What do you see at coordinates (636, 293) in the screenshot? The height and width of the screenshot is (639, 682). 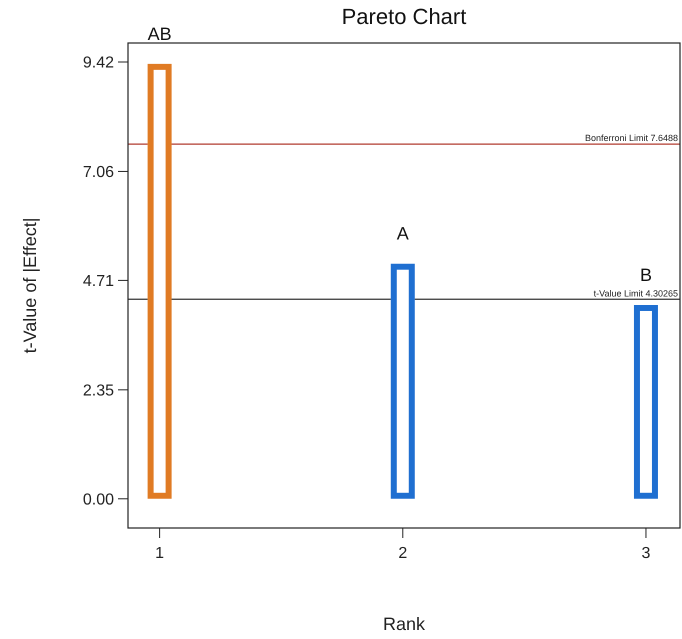 I see `ref-line-label: t-Value Limit 4.30265` at bounding box center [636, 293].